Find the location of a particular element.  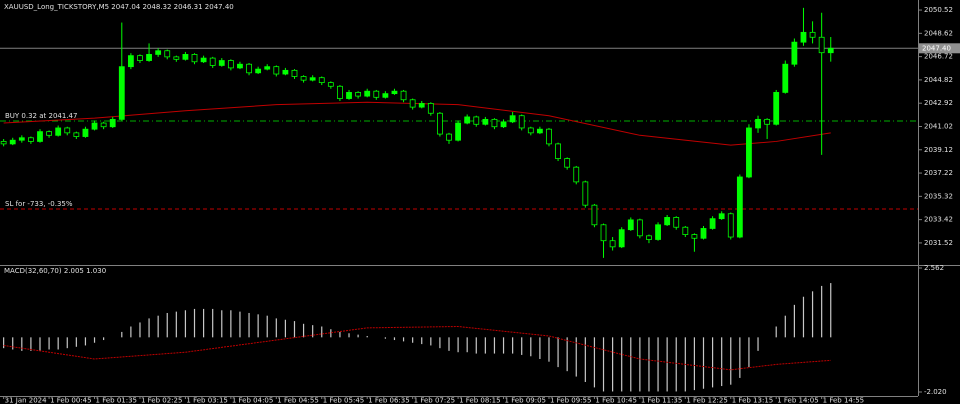

y-tick-label: 2039.12 is located at coordinates (938, 150).